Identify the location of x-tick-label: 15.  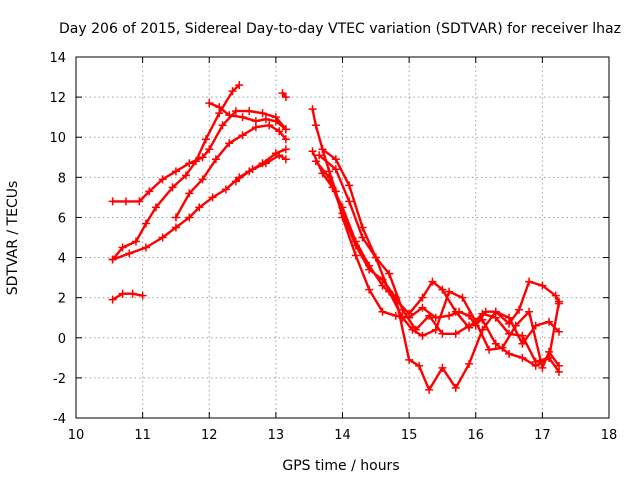
(409, 435).